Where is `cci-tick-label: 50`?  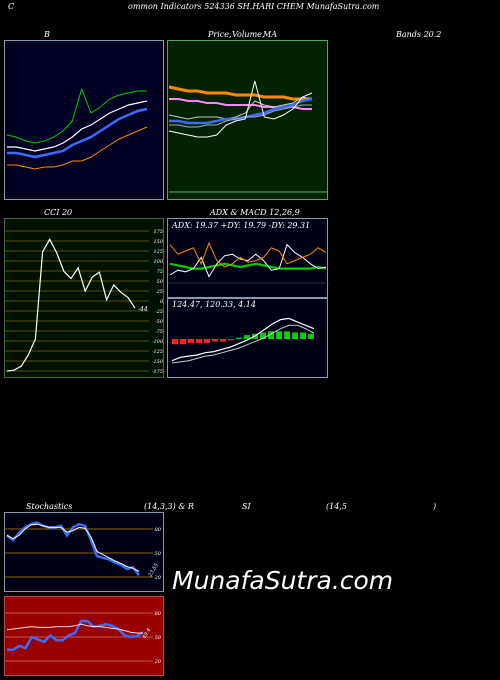
cci-tick-label: 50 is located at coordinates (160, 282).